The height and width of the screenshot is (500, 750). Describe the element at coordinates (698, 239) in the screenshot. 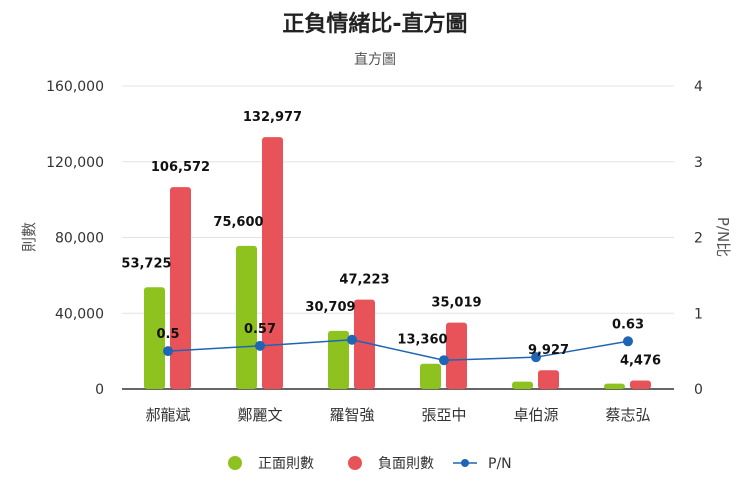

I see `y2-tick-label: 2` at that location.